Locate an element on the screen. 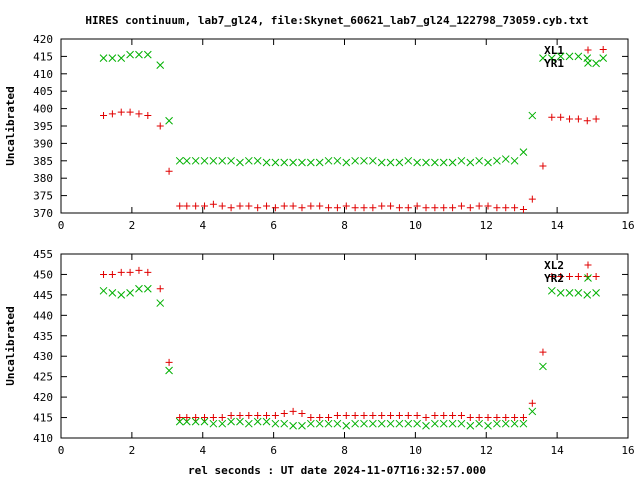 The image size is (640, 480). legend-label: YR2 is located at coordinates (554, 278).